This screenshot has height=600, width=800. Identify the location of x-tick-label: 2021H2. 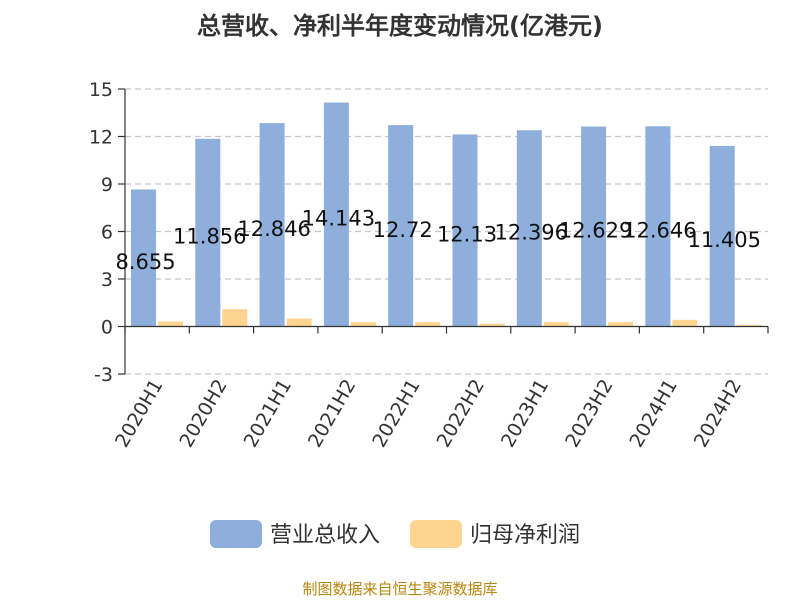
(332, 414).